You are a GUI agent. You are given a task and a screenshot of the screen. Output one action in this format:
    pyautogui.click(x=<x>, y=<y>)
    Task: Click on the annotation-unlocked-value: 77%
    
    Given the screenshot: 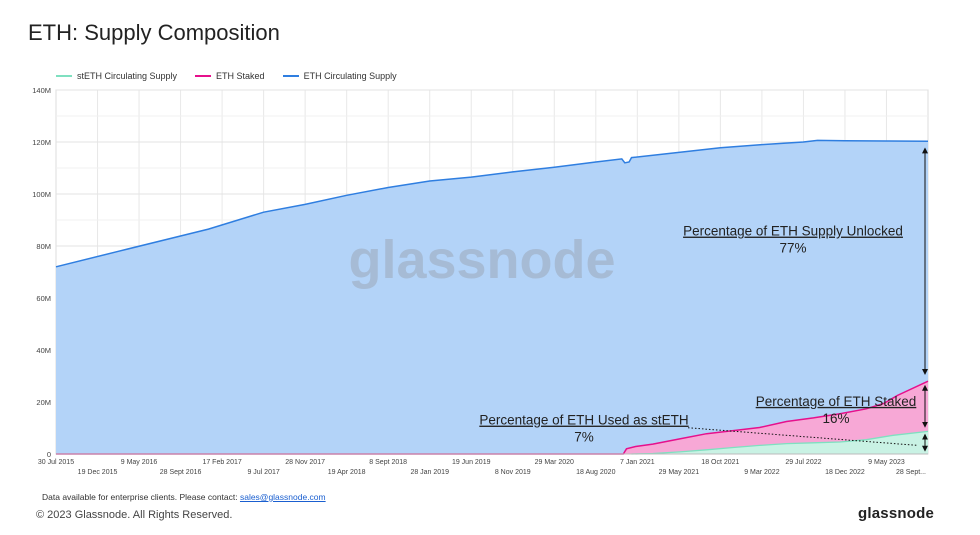 What is the action you would take?
    pyautogui.click(x=792, y=248)
    